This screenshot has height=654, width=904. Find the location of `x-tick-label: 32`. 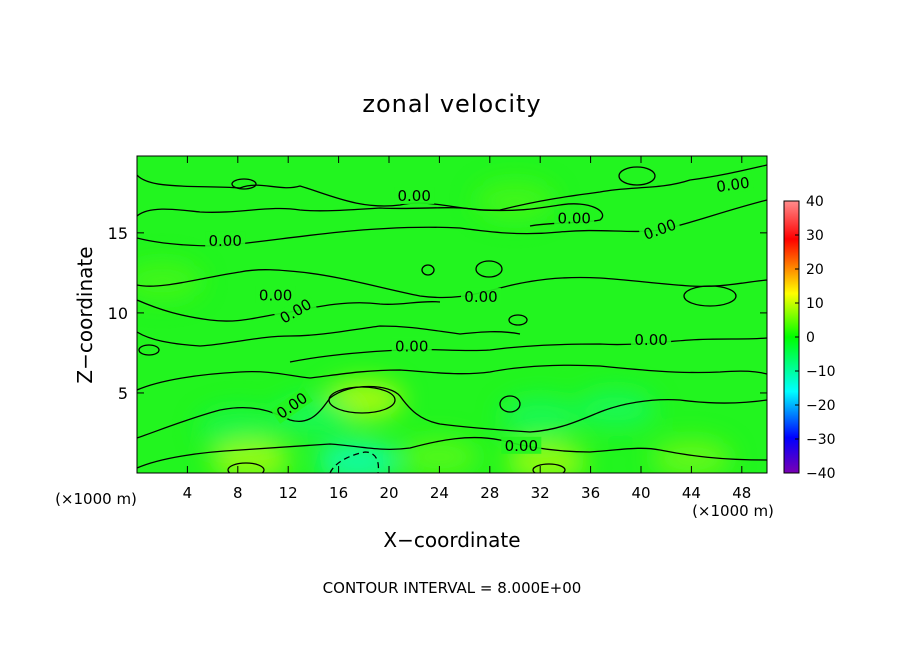

x-tick-label: 32 is located at coordinates (540, 493).